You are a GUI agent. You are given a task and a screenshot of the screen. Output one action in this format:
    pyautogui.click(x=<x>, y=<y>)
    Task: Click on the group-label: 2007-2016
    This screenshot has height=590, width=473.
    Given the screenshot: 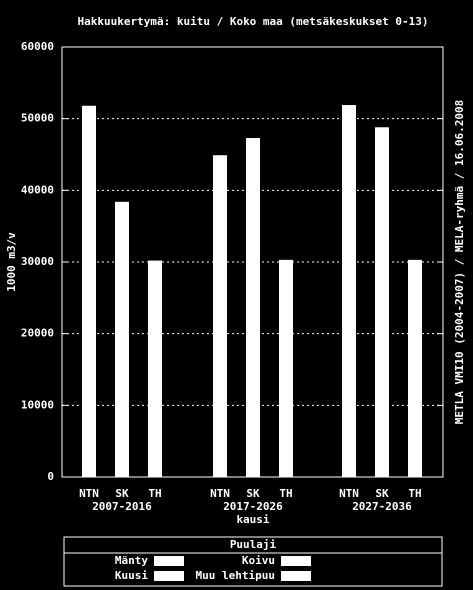 What is the action you would take?
    pyautogui.click(x=122, y=506)
    